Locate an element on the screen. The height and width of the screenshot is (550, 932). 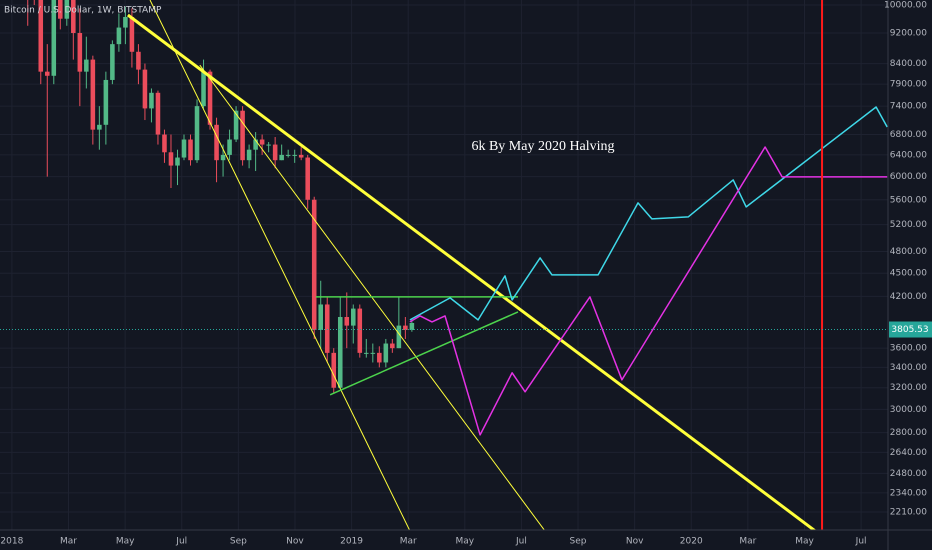
x-tick-label: 2020 is located at coordinates (691, 542).